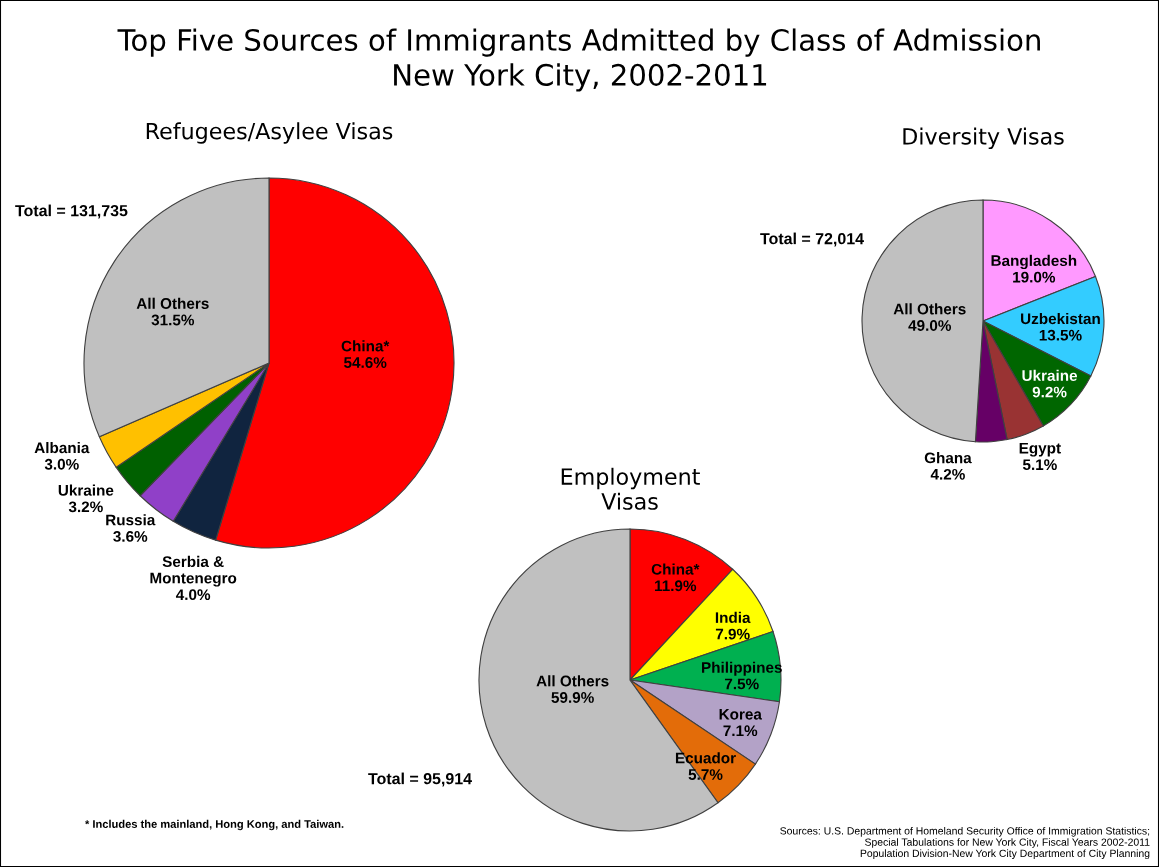 This screenshot has width=1159, height=867. I want to click on slice-label: Russia, so click(131, 520).